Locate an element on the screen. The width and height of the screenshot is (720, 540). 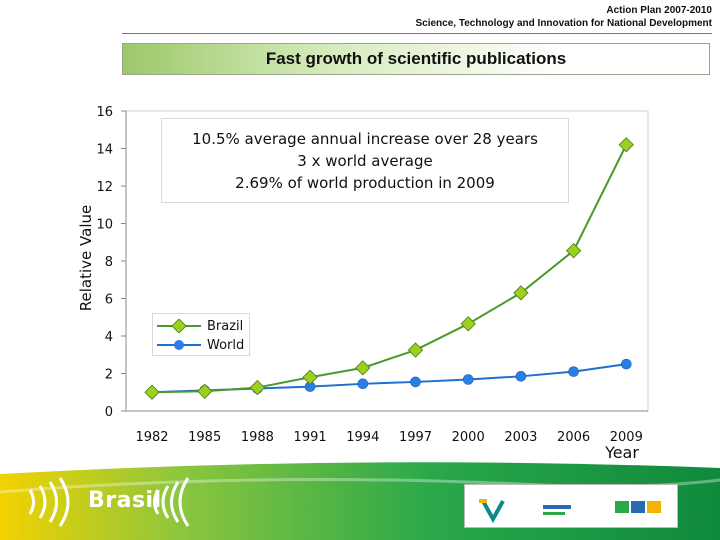
sponsor-logos-panel is located at coordinates (571, 506).